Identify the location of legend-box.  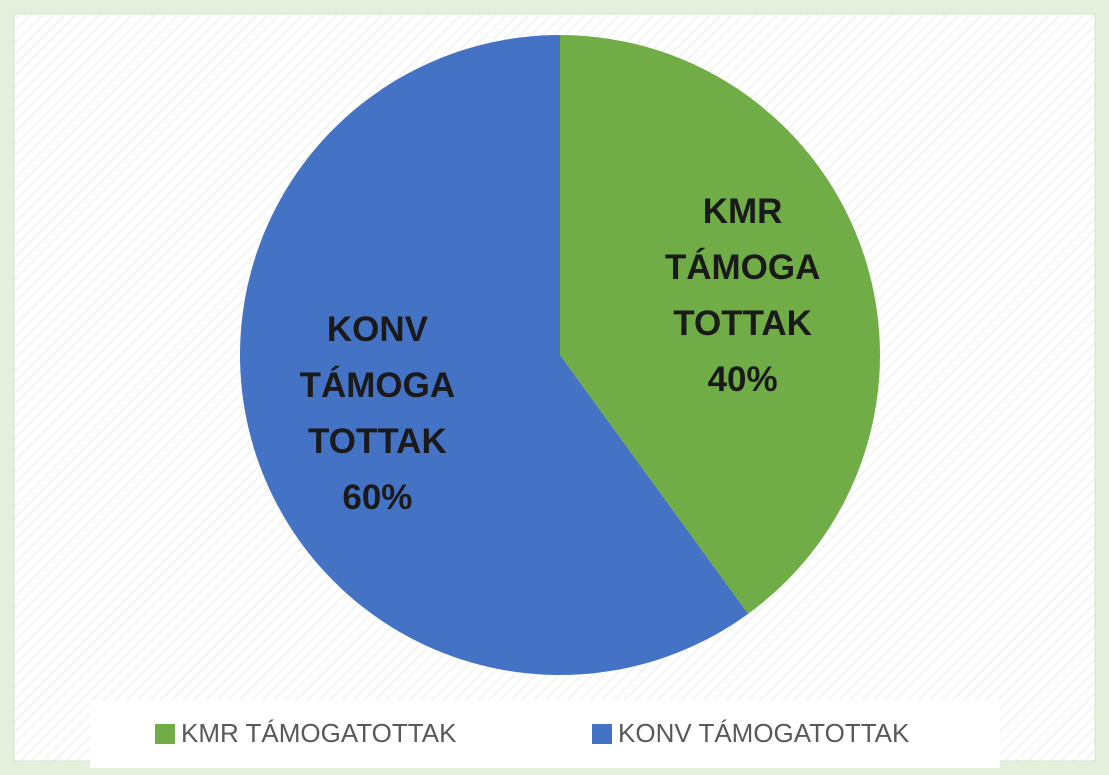
(545, 734).